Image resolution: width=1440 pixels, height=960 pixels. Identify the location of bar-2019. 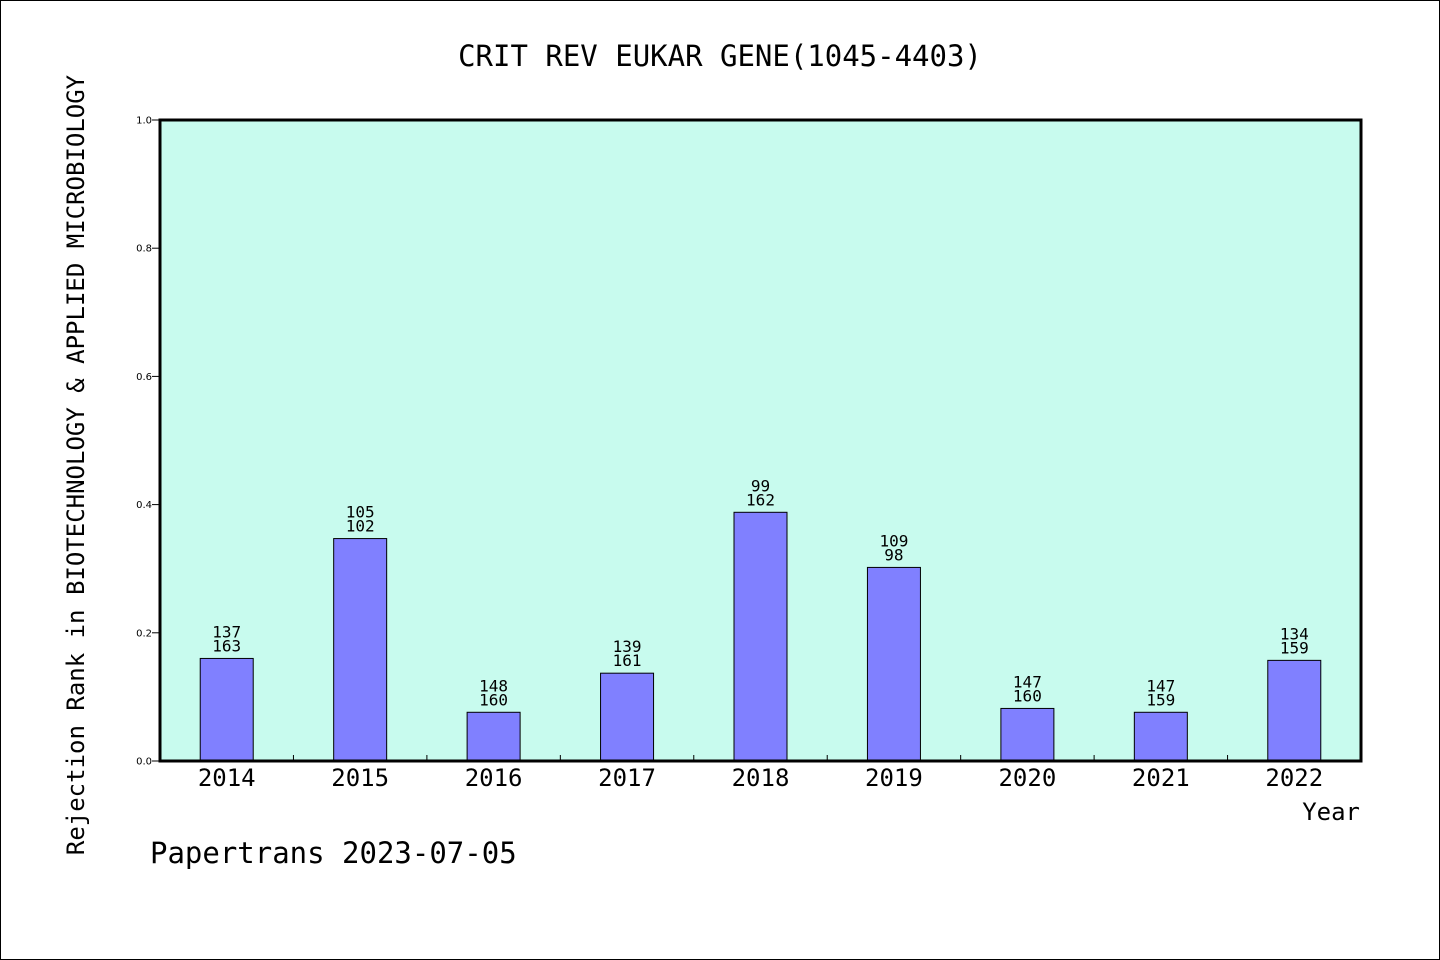
(893, 664).